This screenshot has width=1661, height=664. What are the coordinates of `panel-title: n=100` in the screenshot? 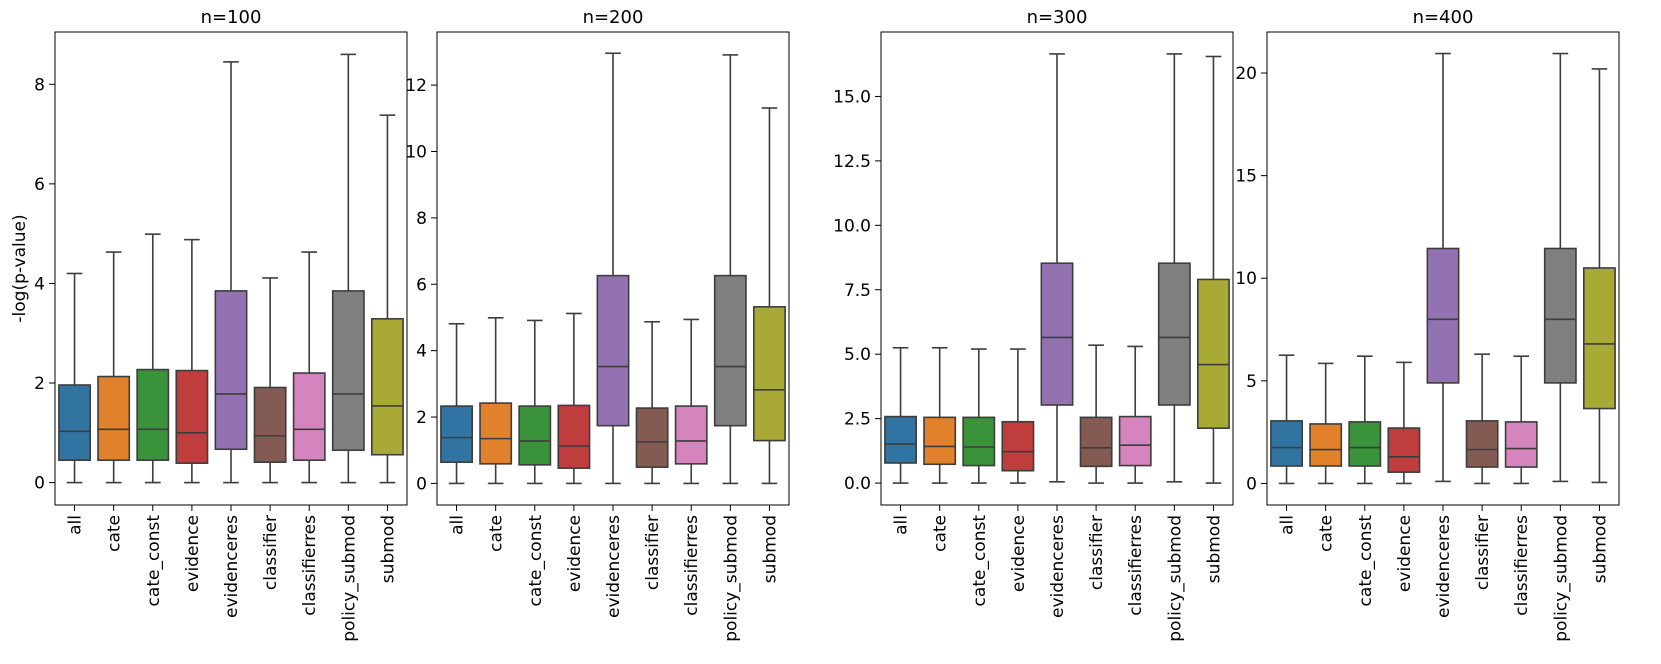 It's located at (231, 17).